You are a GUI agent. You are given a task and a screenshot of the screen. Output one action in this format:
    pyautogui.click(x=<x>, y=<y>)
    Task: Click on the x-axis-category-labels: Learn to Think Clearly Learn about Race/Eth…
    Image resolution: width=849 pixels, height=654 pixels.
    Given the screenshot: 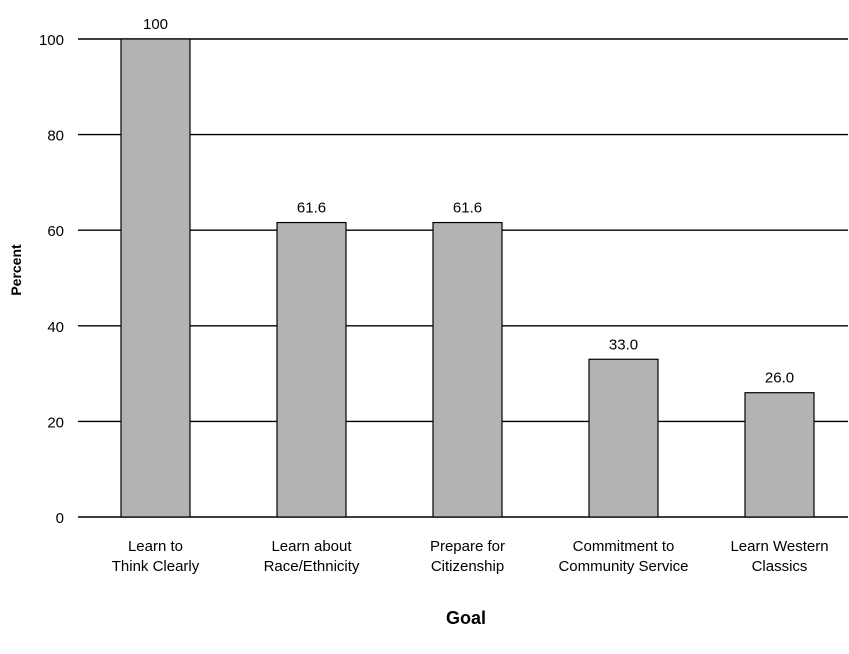 What is the action you would take?
    pyautogui.click(x=470, y=556)
    